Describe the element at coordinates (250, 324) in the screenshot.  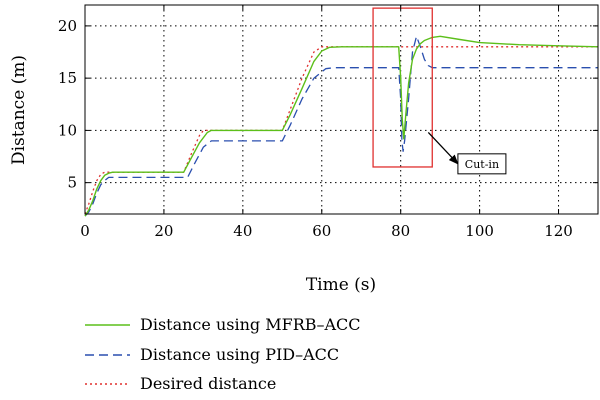
I see `legend-label-0: Distance using MFRB–ACC` at that location.